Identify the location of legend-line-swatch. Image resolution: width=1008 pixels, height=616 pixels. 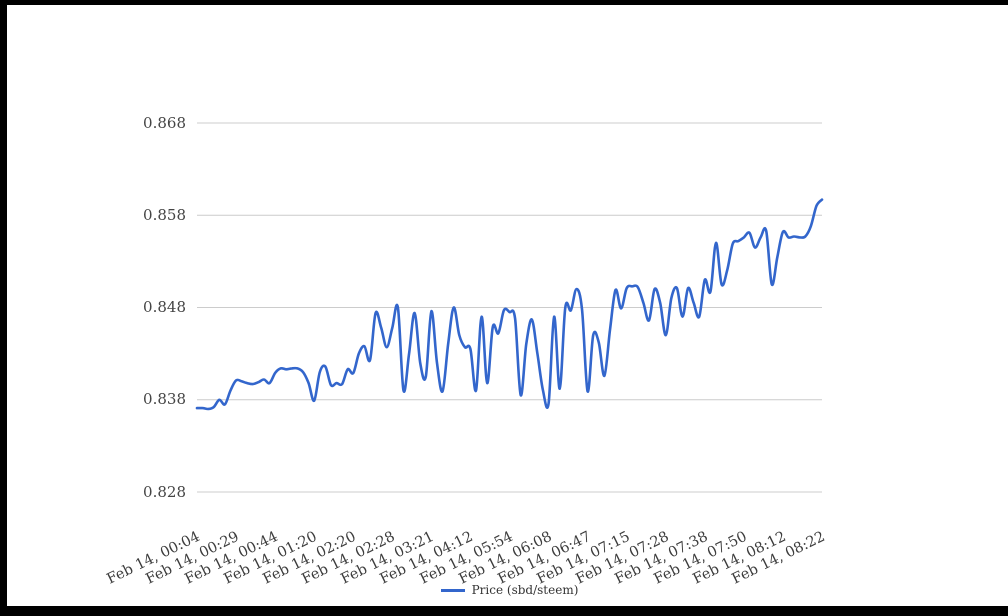
(452, 590).